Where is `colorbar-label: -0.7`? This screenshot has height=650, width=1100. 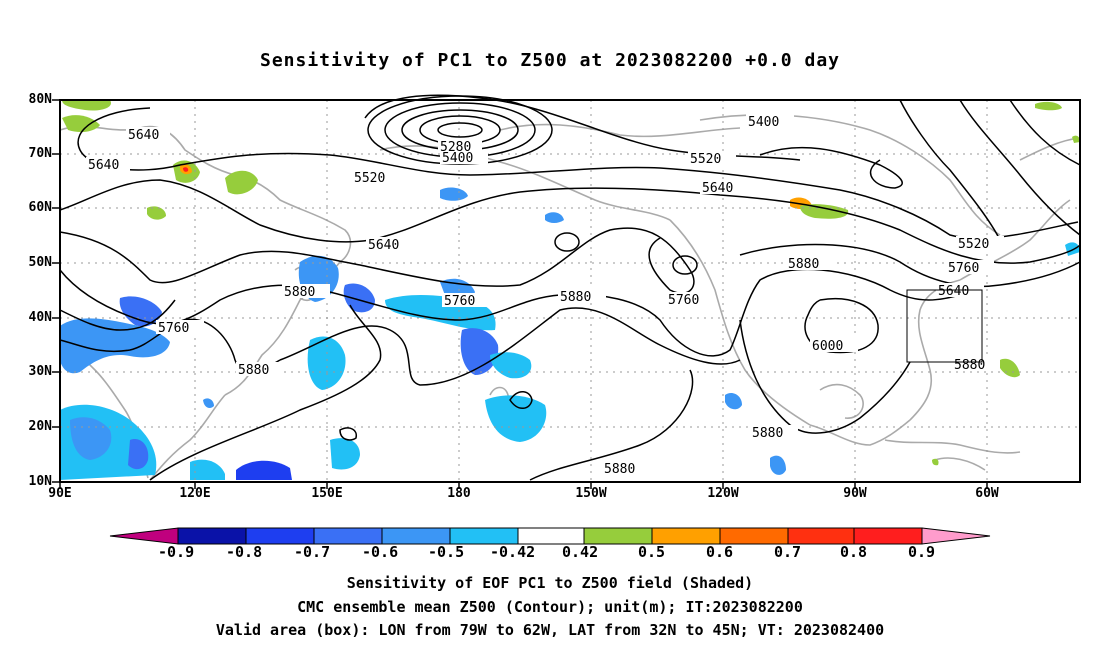
colorbar-label: -0.7 is located at coordinates (312, 552).